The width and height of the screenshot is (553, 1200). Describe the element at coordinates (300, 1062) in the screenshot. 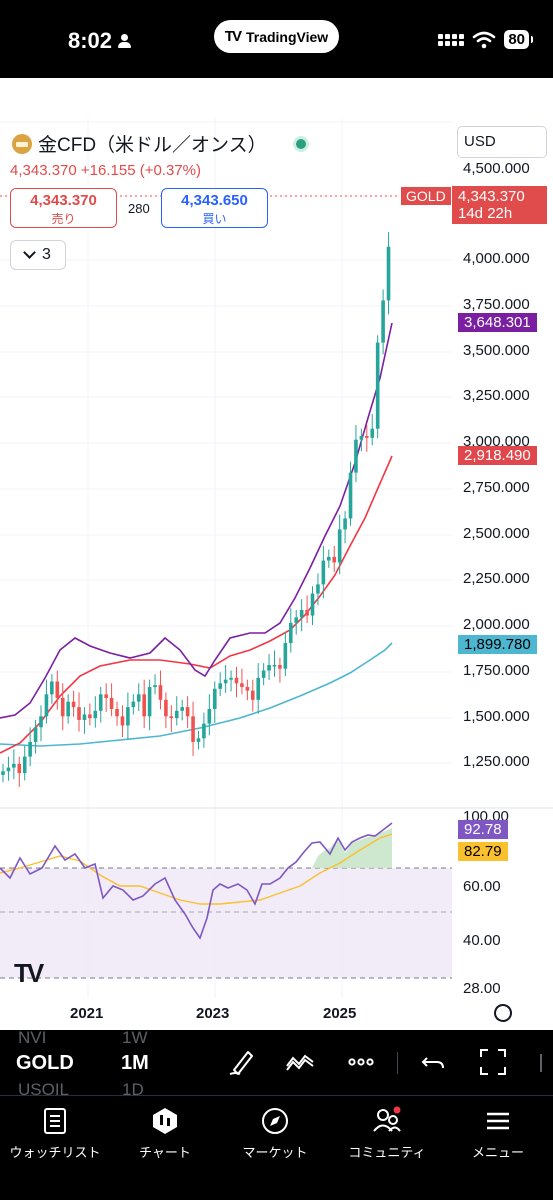

I see `indicators-icon` at that location.